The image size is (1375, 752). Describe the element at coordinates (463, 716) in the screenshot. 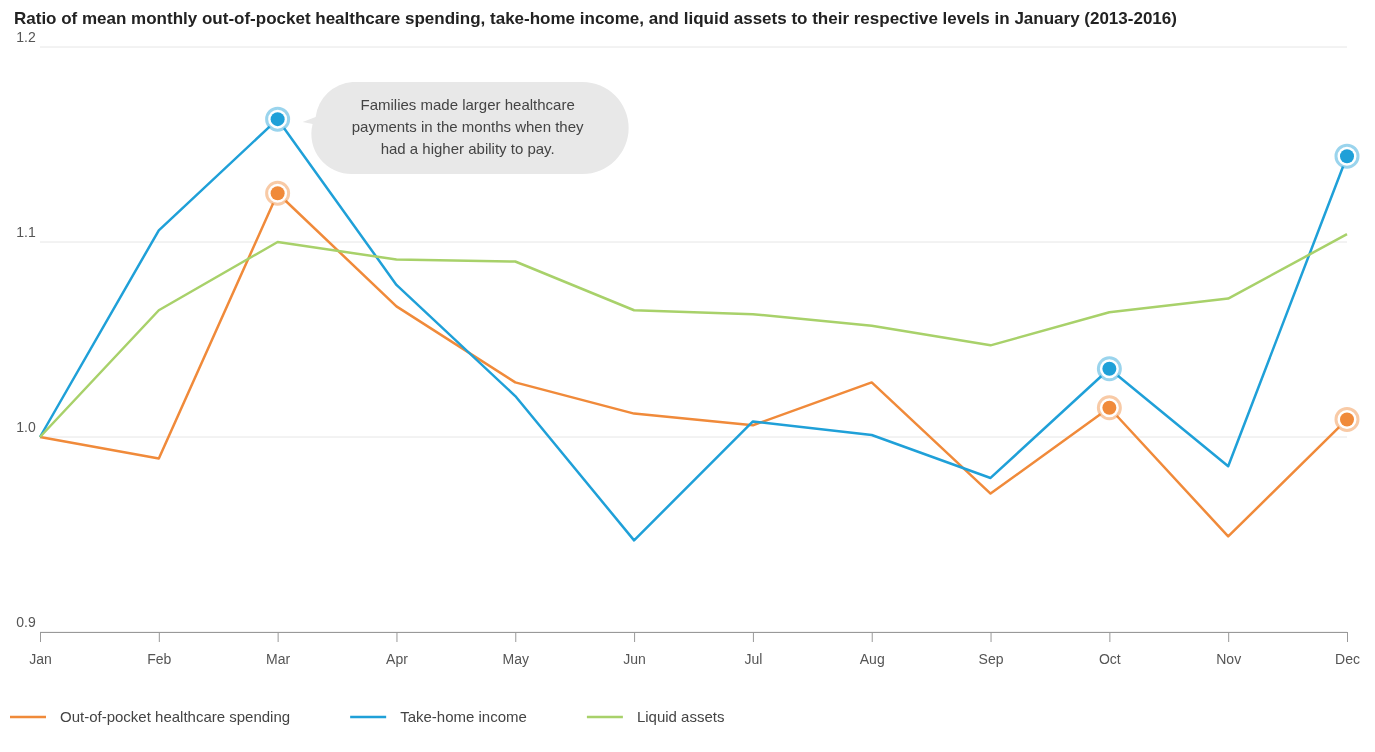

I see `legend-label: Take-home income` at that location.